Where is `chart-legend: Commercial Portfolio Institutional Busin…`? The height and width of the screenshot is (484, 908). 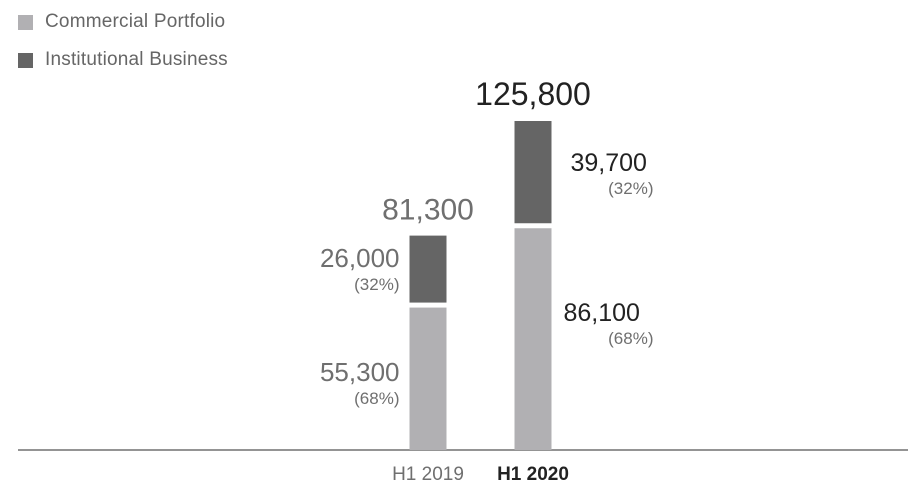
chart-legend: Commercial Portfolio Institutional Busin… is located at coordinates (123, 48).